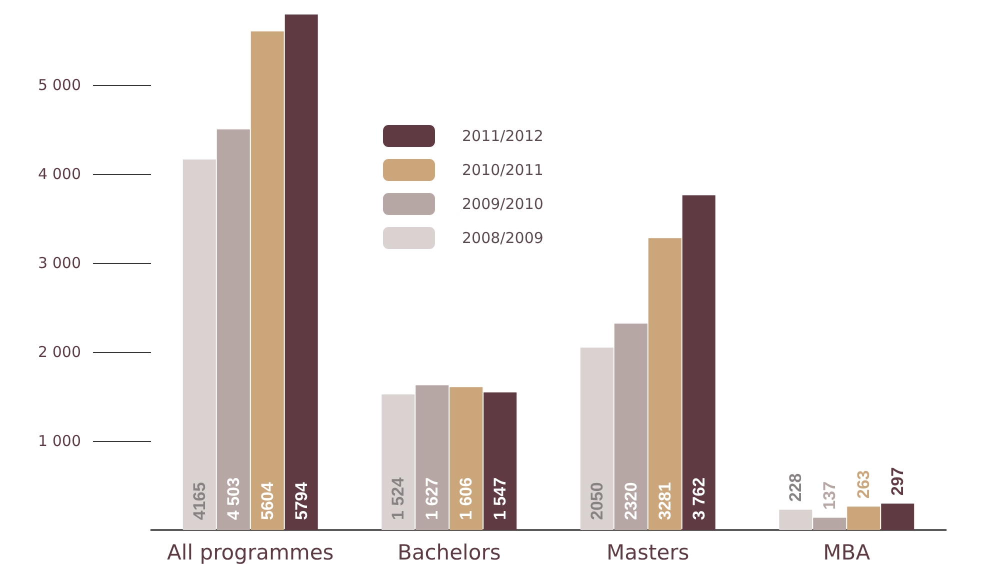 This screenshot has height=585, width=984. I want to click on legend-label: 2011/2012, so click(503, 136).